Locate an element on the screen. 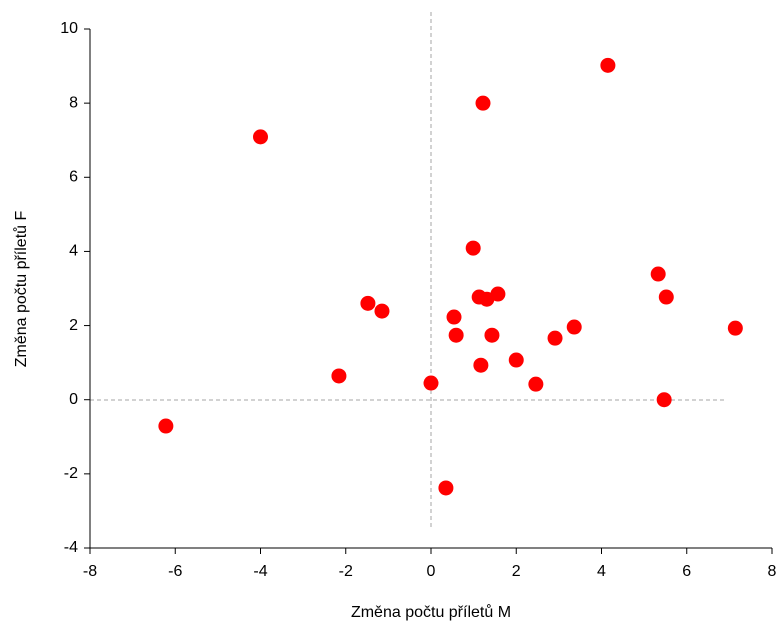  x-axis-title: Změna počtu příletů M is located at coordinates (431, 612).